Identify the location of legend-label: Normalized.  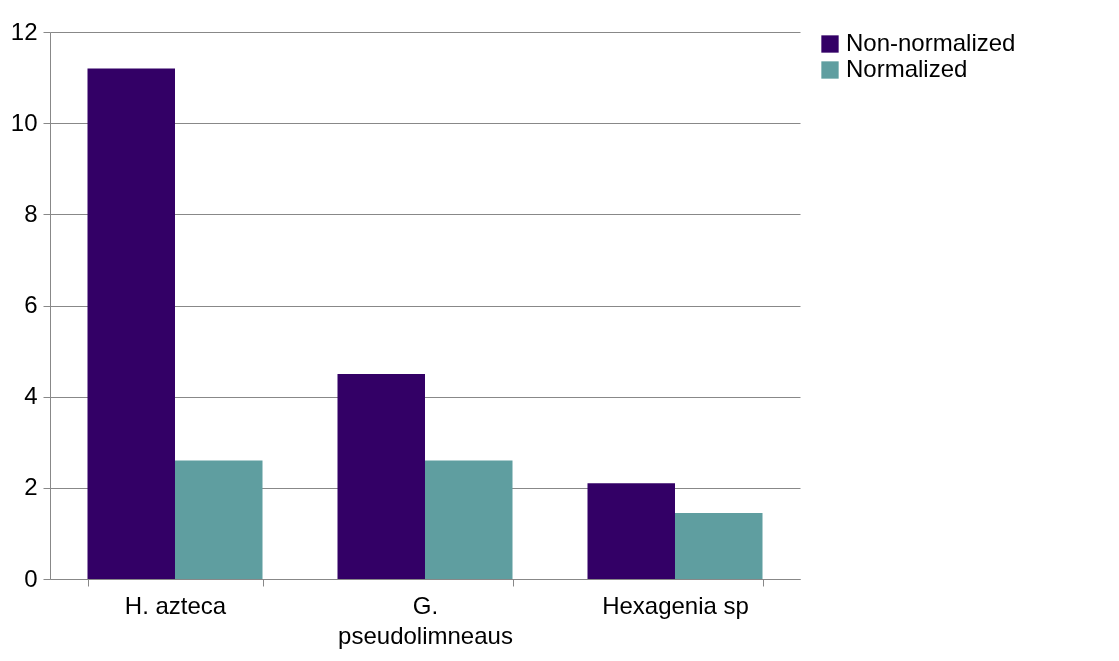
(907, 68).